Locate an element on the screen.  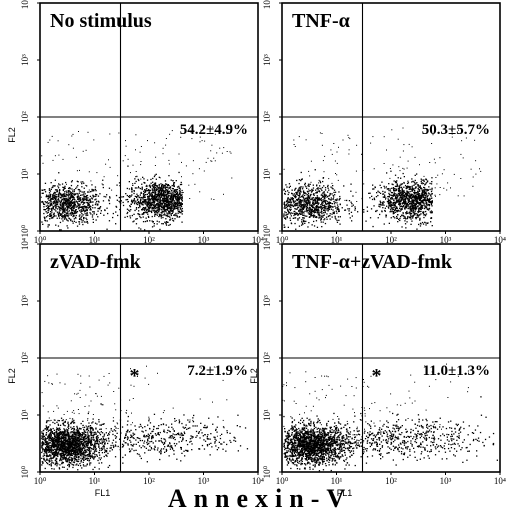
y-tick-label: 10⁴ is located at coordinates (25, 4).